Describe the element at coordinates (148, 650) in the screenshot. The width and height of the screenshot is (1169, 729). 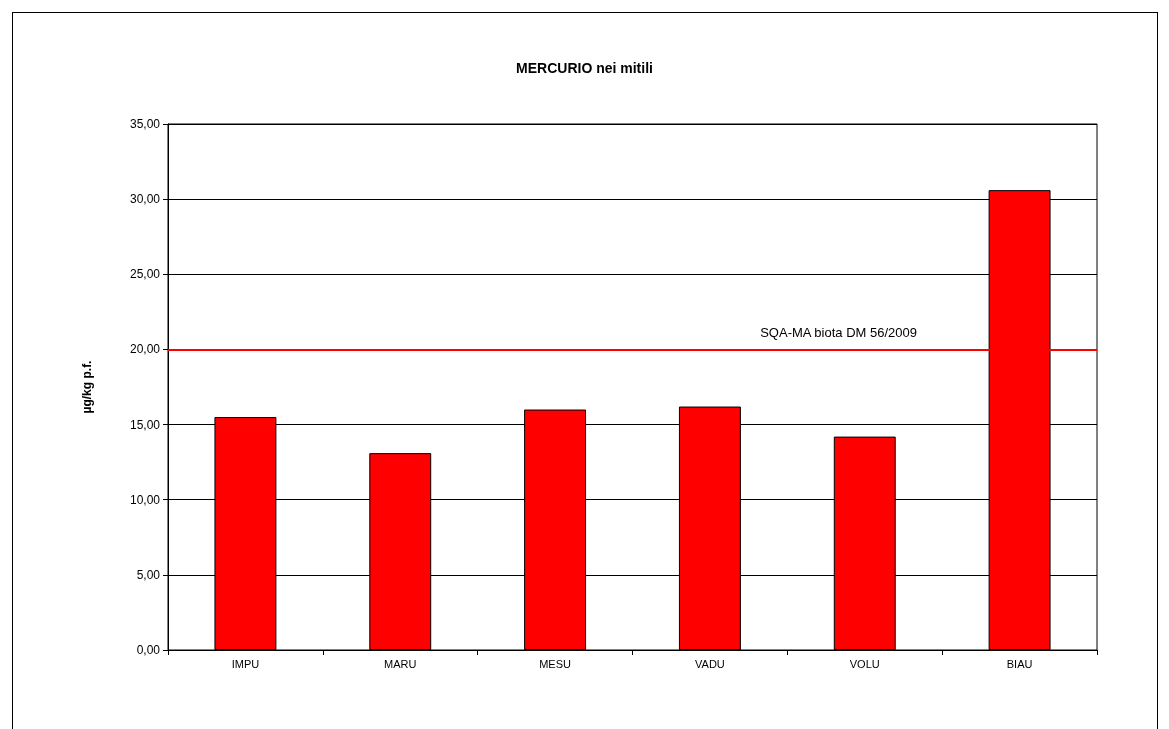
I see `y-tick-label: 0,00` at that location.